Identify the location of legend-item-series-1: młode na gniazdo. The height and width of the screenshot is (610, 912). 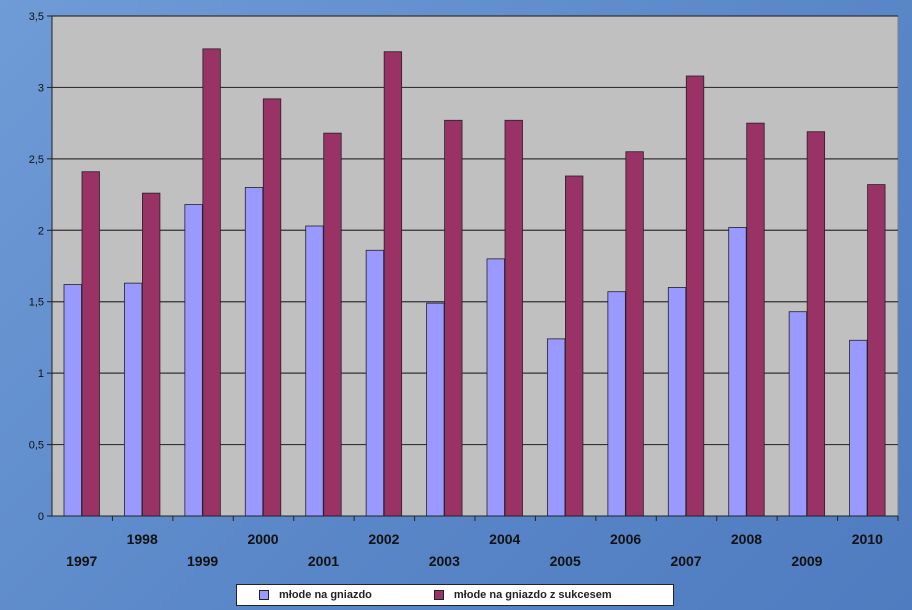
(315, 595).